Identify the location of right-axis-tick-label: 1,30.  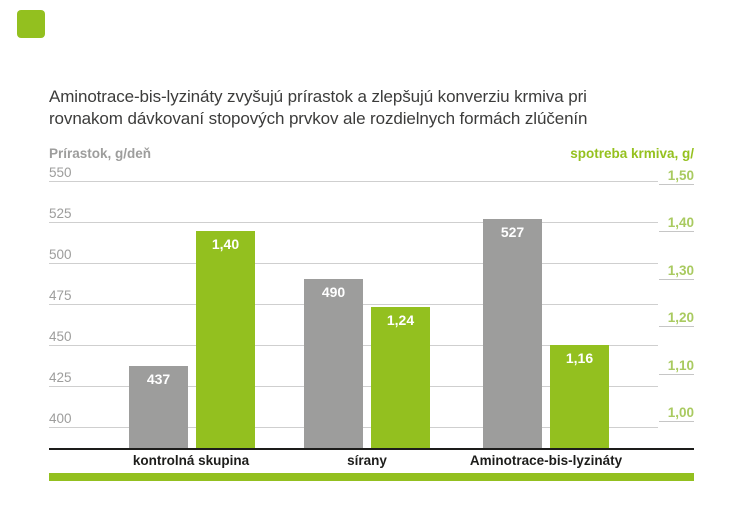
(680, 270).